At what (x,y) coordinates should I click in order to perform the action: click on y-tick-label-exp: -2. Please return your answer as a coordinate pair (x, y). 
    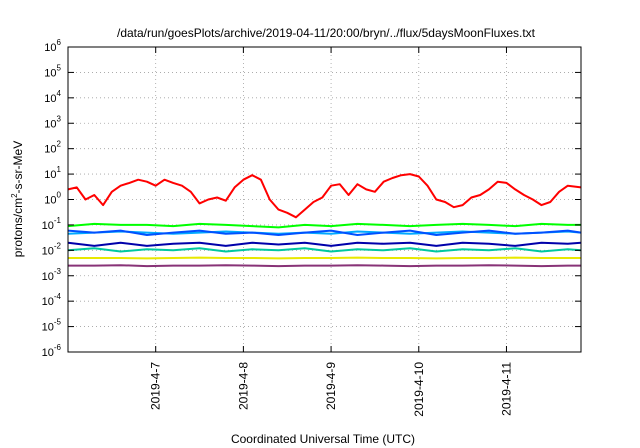
    Looking at the image, I should click on (58, 245).